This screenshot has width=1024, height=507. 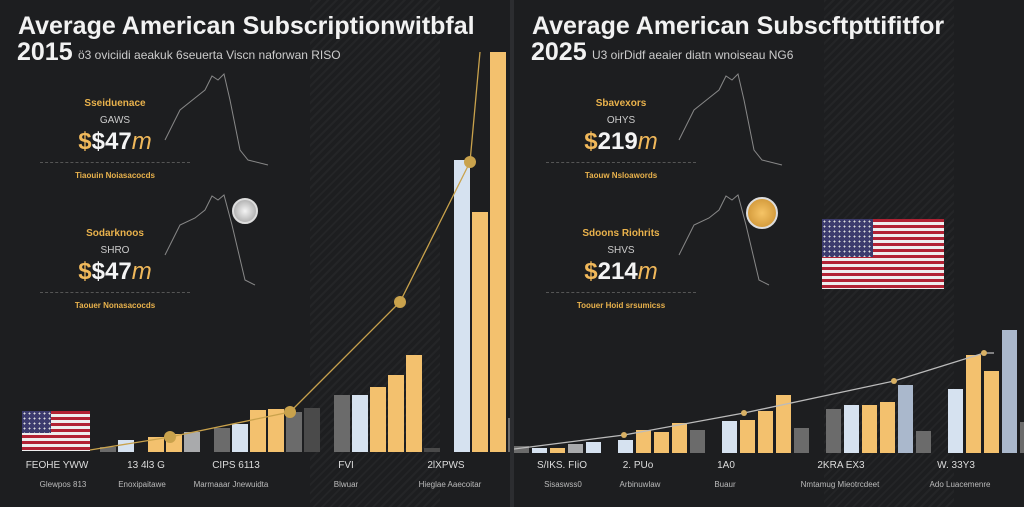 I want to click on category-label: FEOHE YWW, so click(x=57, y=465).